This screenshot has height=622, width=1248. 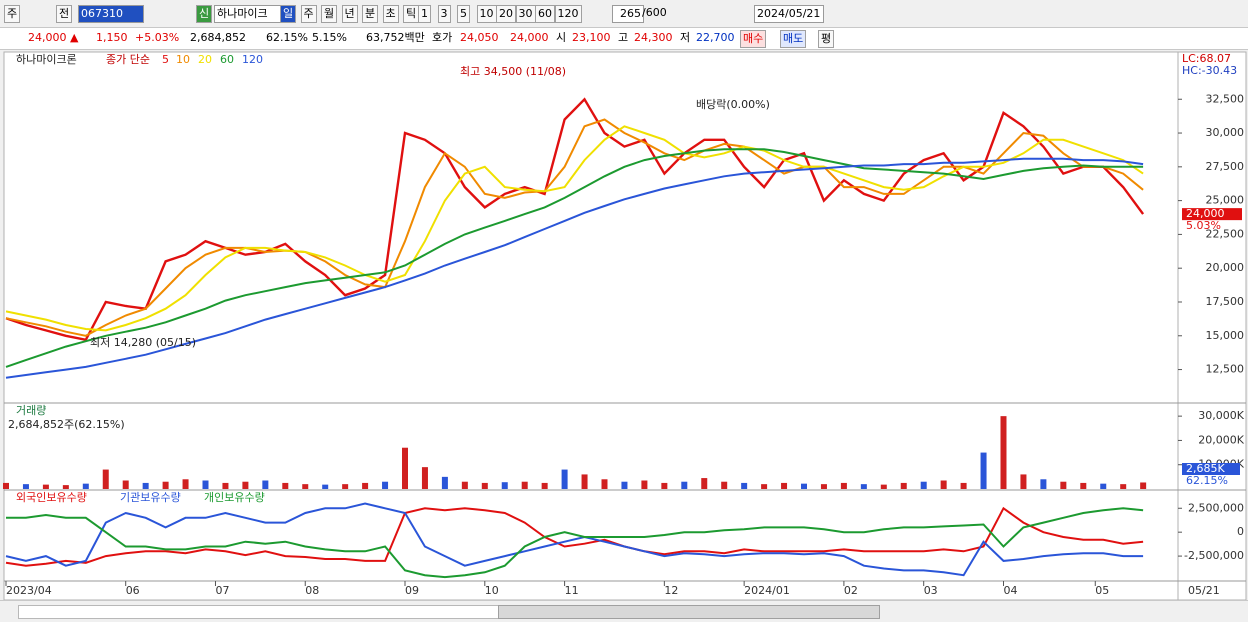 I want to click on count-button: 120, so click(x=568, y=14).